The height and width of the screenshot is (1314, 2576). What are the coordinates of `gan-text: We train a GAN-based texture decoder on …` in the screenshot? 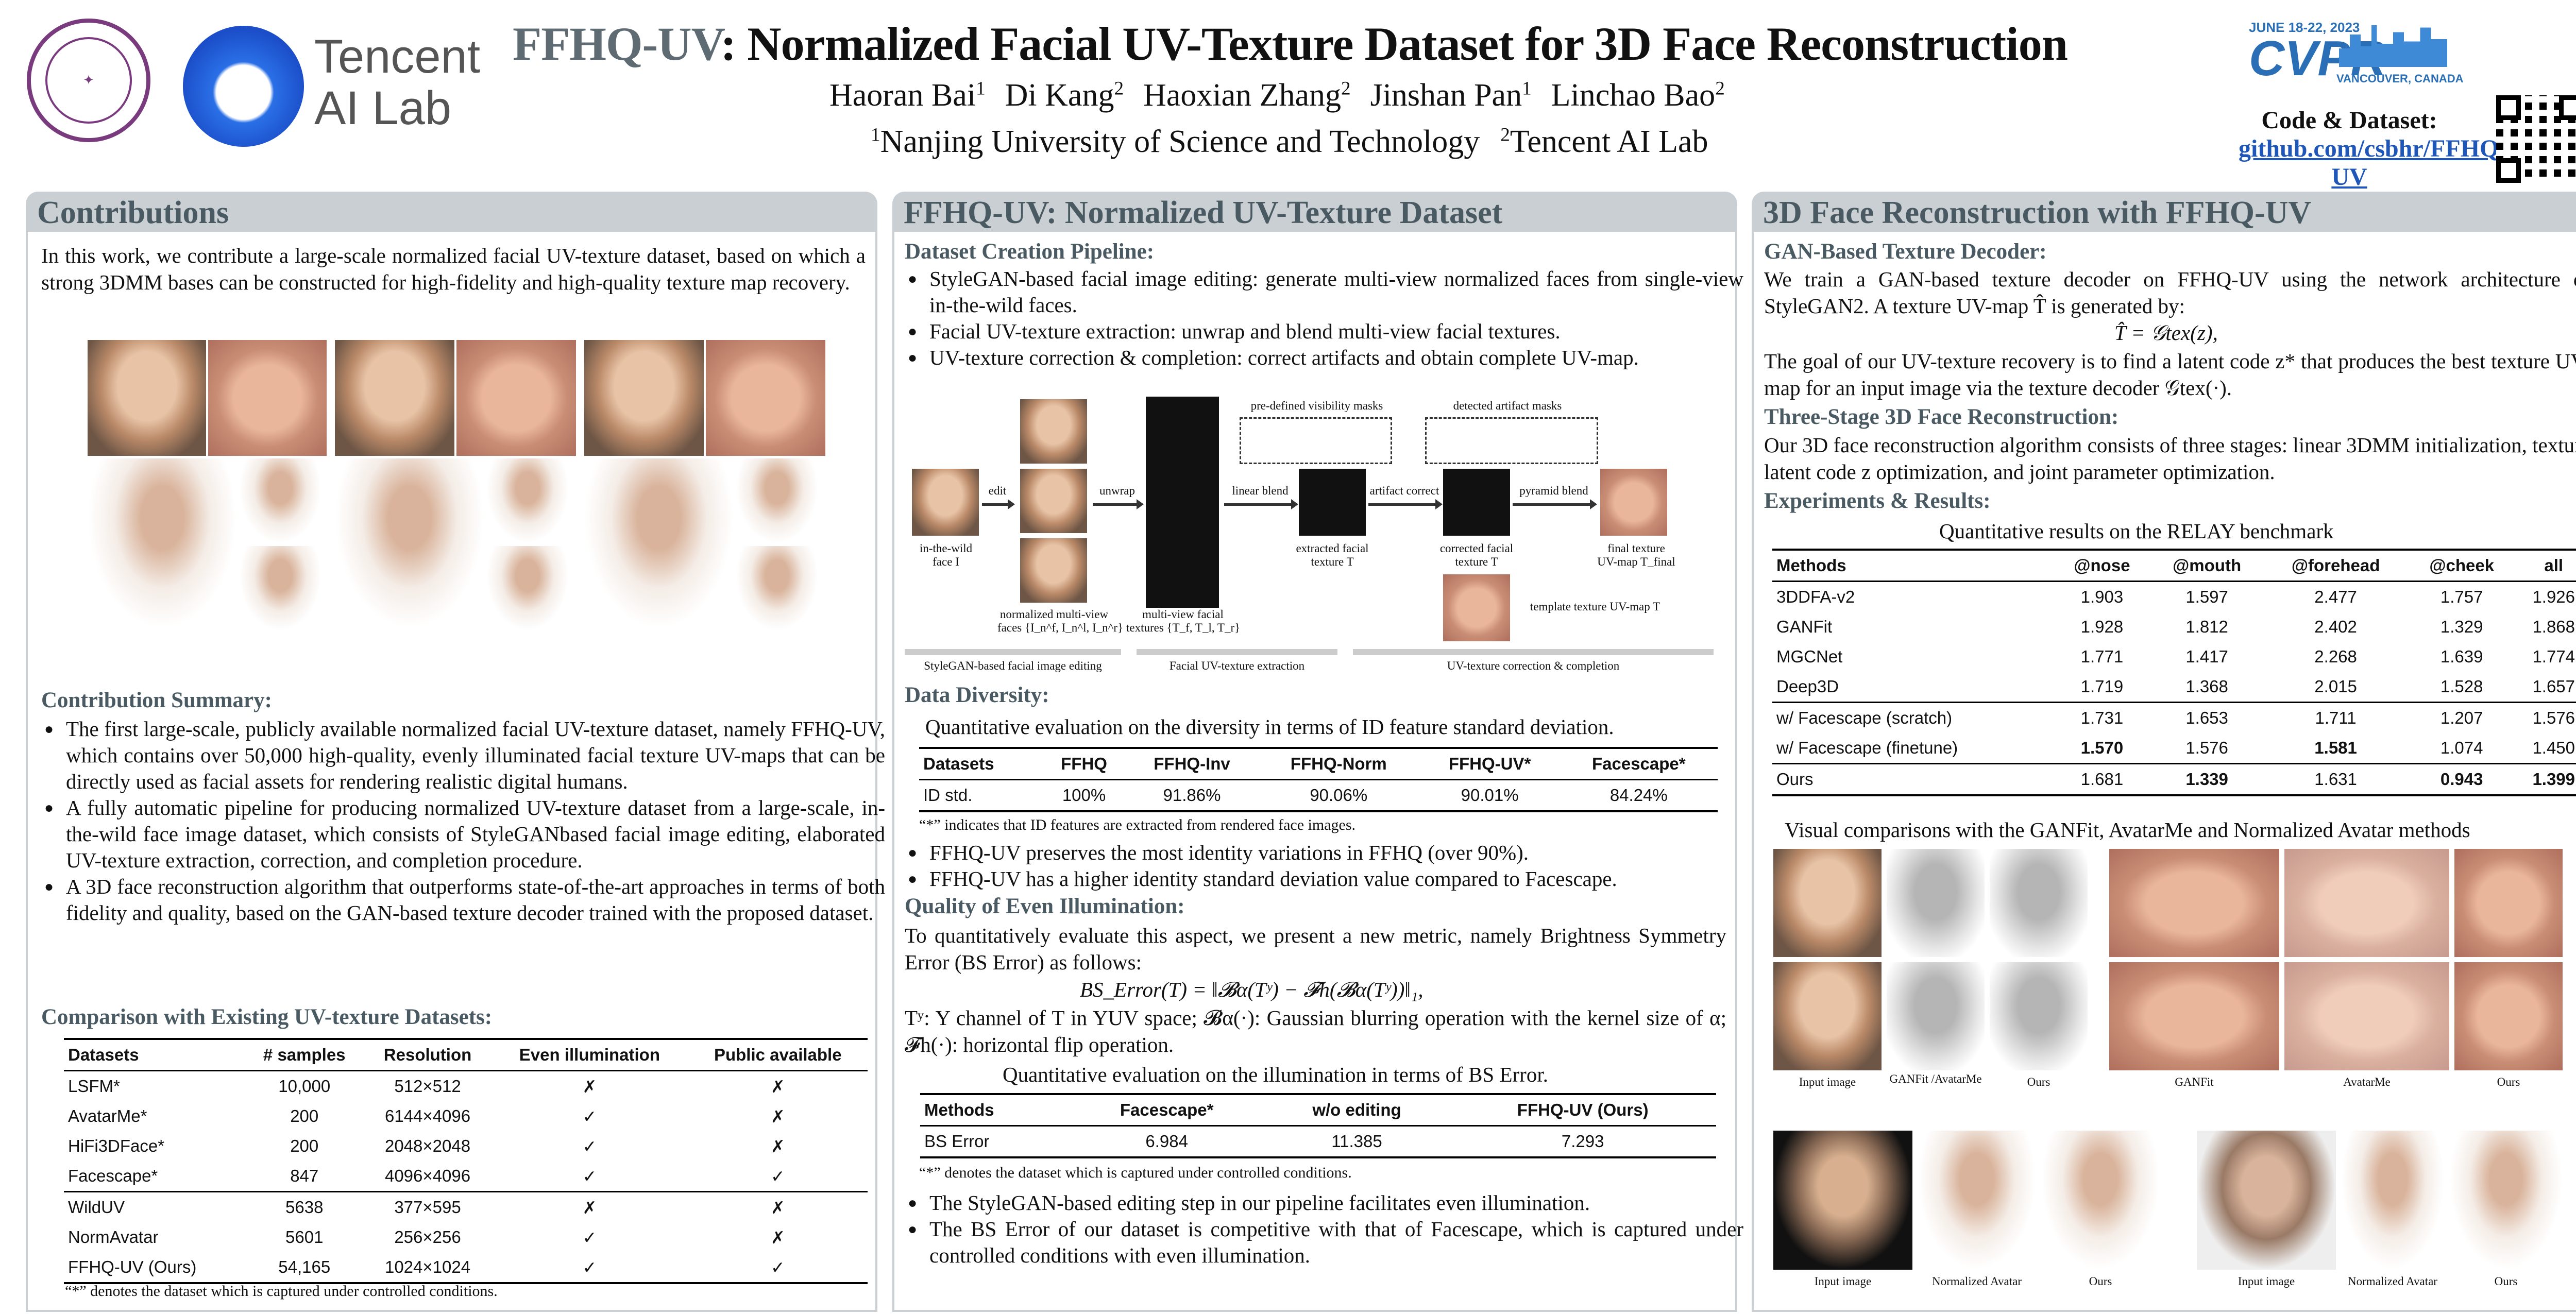 It's located at (2170, 292).